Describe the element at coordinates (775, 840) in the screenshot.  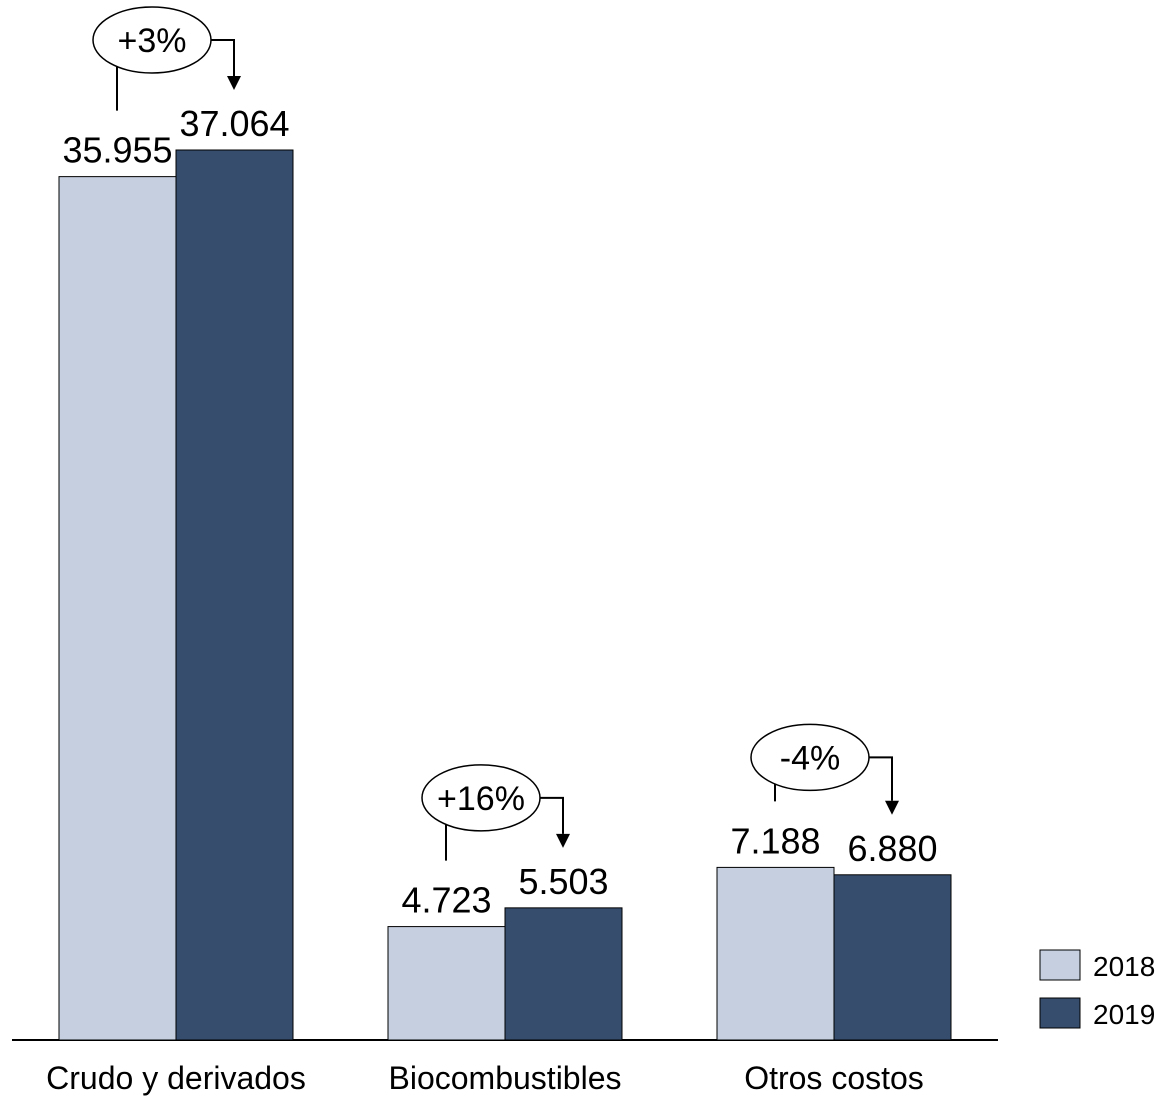
I see `value-label-otros-costos-2018: 7.188` at that location.